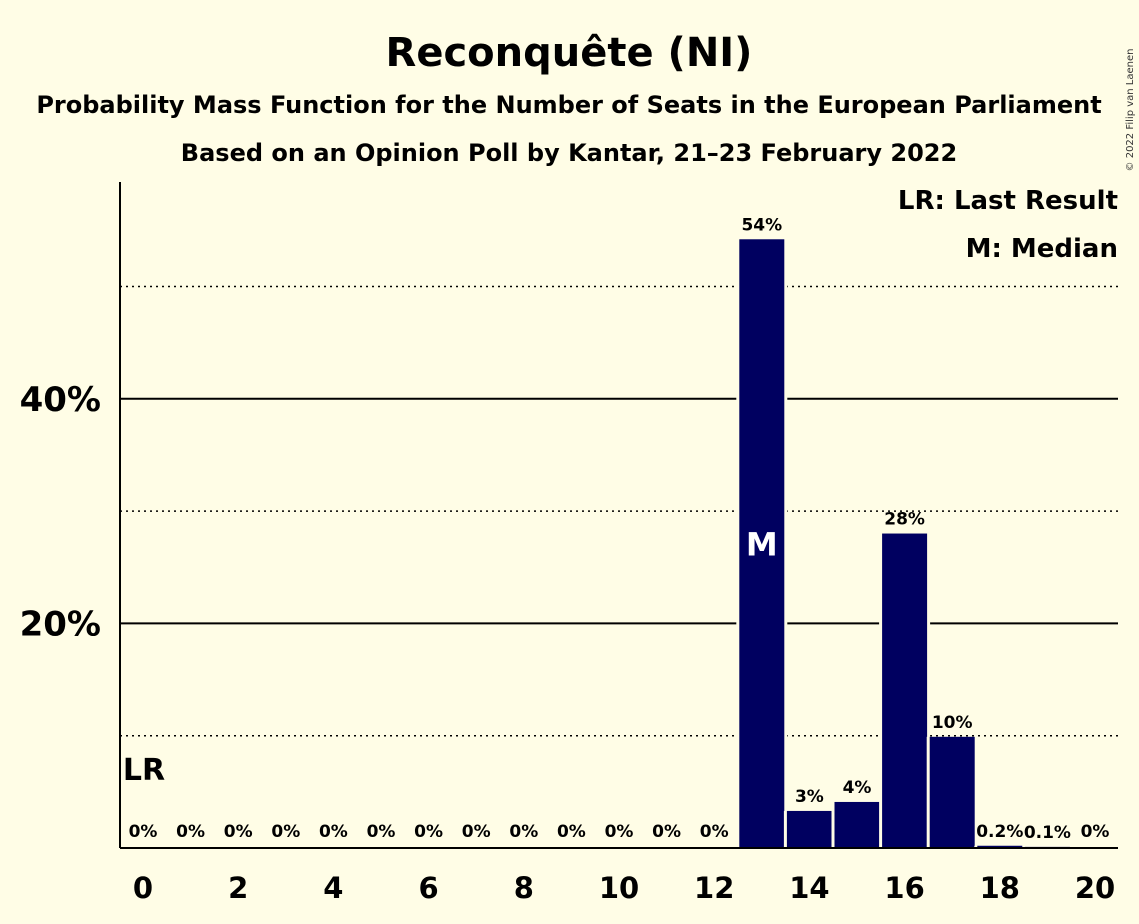 The image size is (1139, 924). What do you see at coordinates (523, 832) in the screenshot?
I see `value-label-8: 0%` at bounding box center [523, 832].